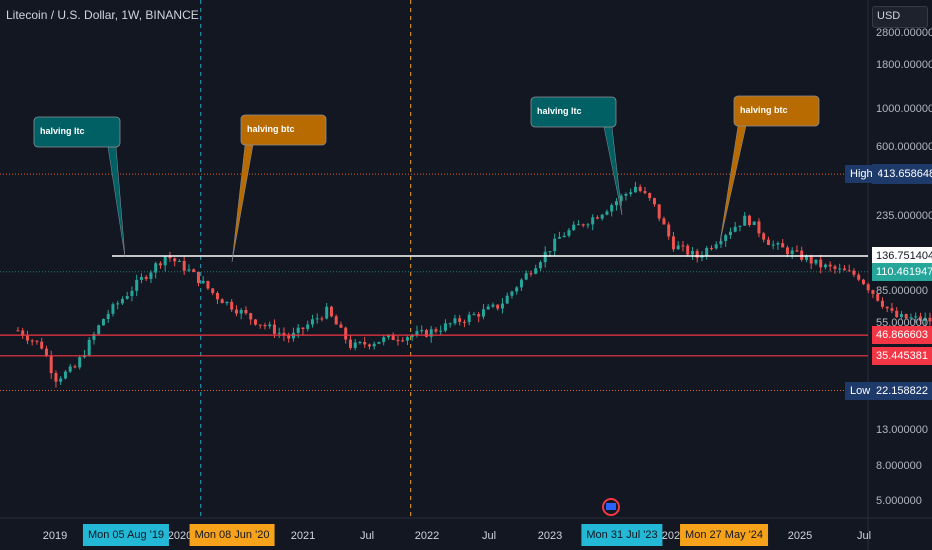 The height and width of the screenshot is (550, 932). What do you see at coordinates (860, 390) in the screenshot?
I see `price-badge-tag: Low` at bounding box center [860, 390].